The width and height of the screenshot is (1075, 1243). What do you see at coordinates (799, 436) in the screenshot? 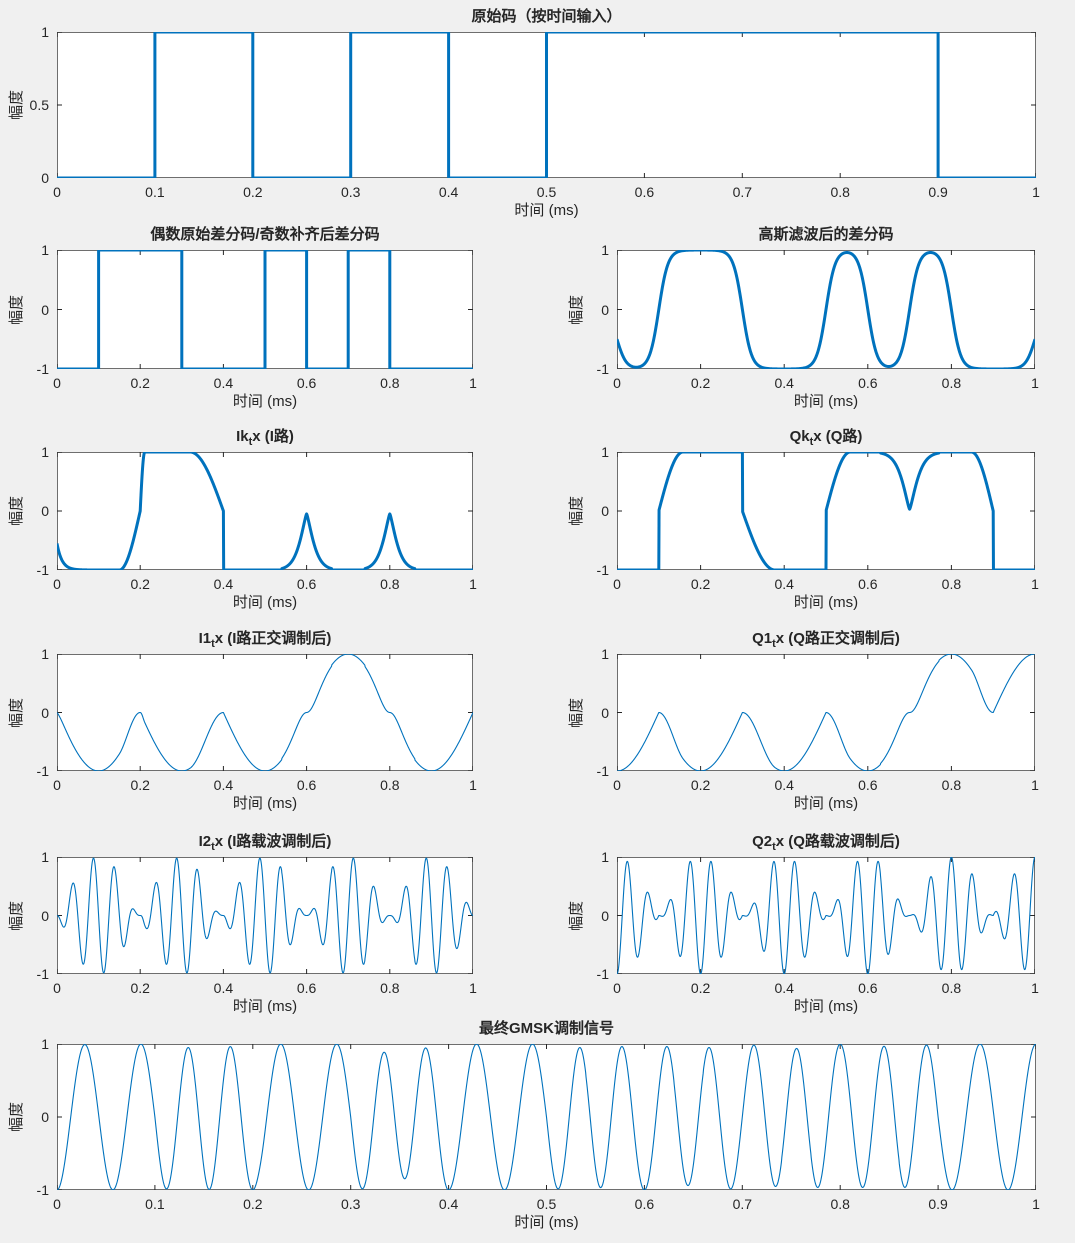
I see `plot-title-text: Qk` at bounding box center [799, 436].